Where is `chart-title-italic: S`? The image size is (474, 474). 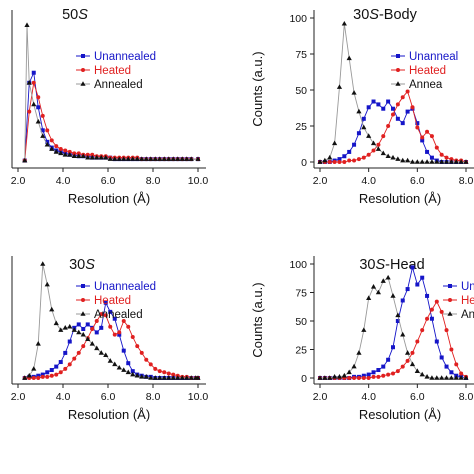
chart-title-italic: S is located at coordinates (380, 265).